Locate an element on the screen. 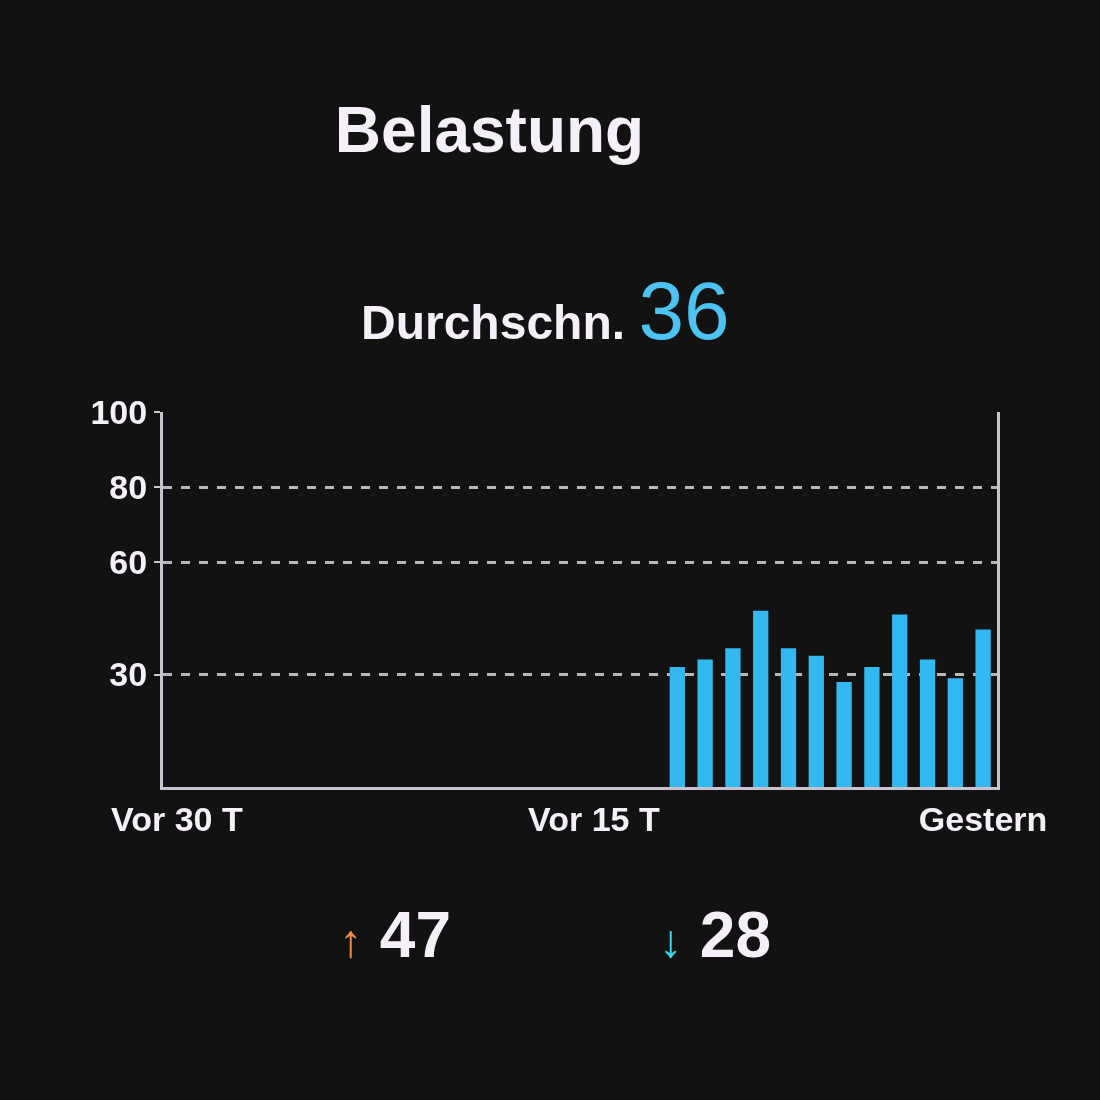 The width and height of the screenshot is (1100, 1100). chart-subtitle: Durchschn. 36 is located at coordinates (545, 310).